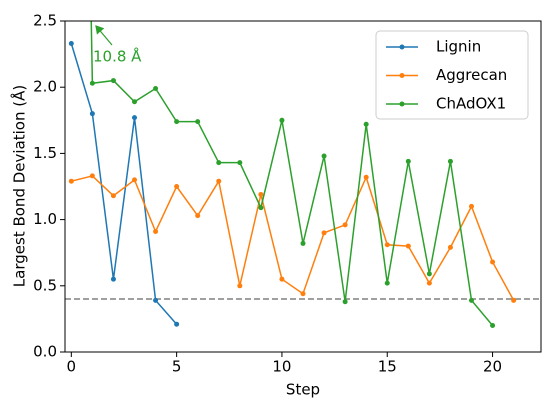 The height and width of the screenshot is (413, 550). Describe the element at coordinates (471, 75) in the screenshot. I see `legend-label: Aggrecan` at that location.